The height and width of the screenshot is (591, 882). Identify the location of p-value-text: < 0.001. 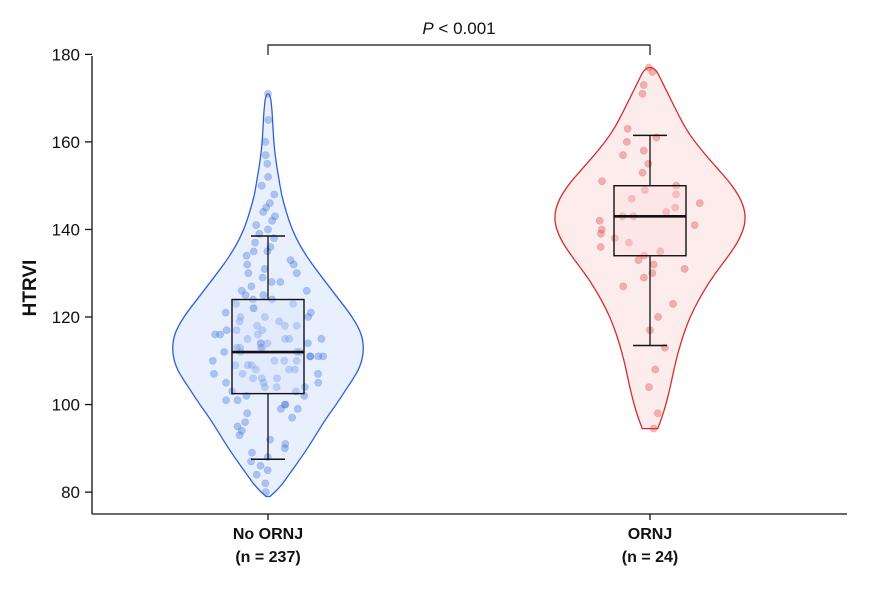
(465, 28).